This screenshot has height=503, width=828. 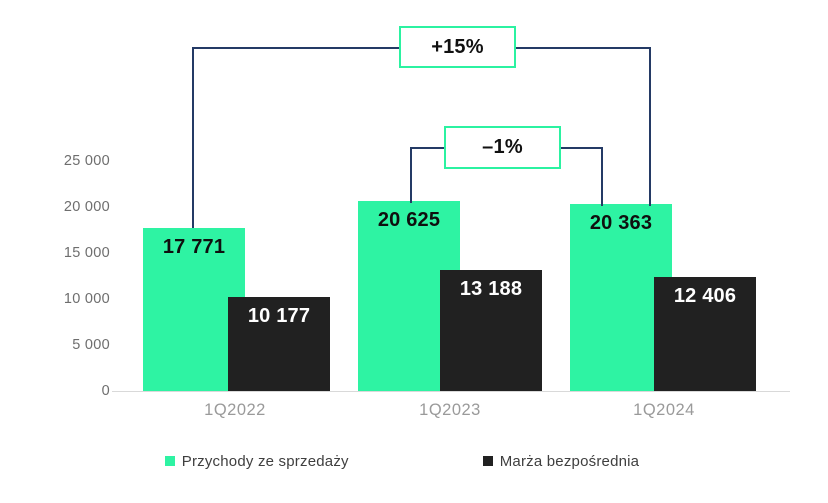 I want to click on margin-bar: 12 406, so click(x=705, y=333).